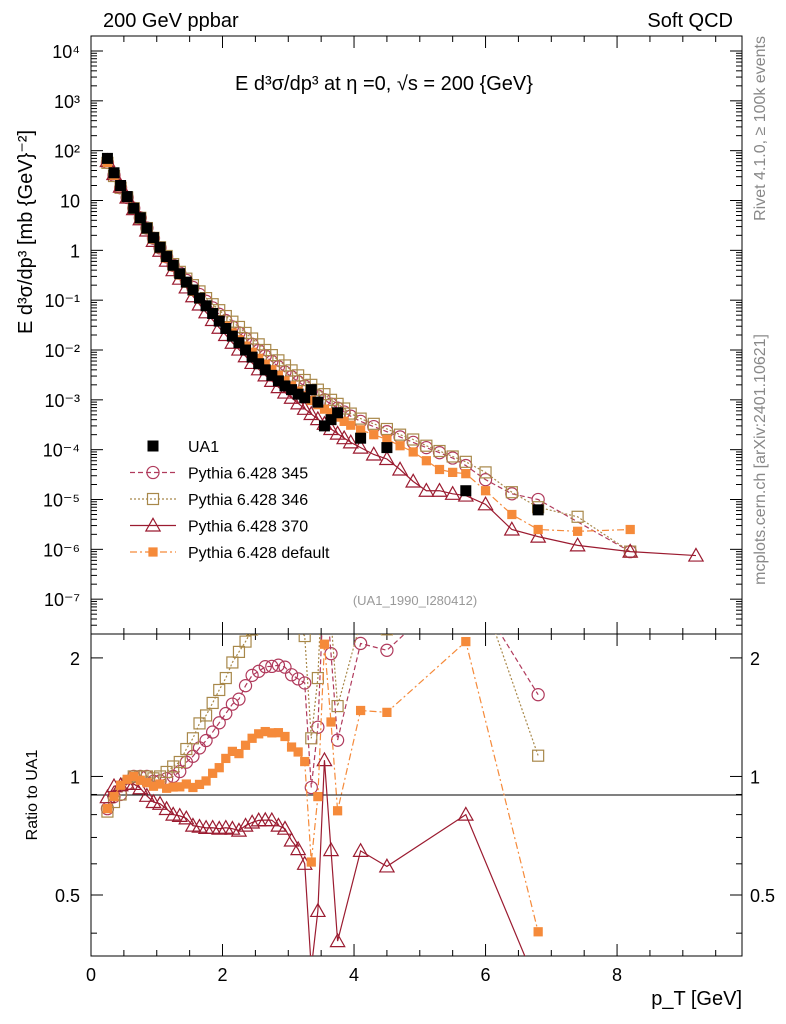 This screenshot has height=1024, width=786. What do you see at coordinates (690, 21) in the screenshot?
I see `header-right: Soft QCD` at bounding box center [690, 21].